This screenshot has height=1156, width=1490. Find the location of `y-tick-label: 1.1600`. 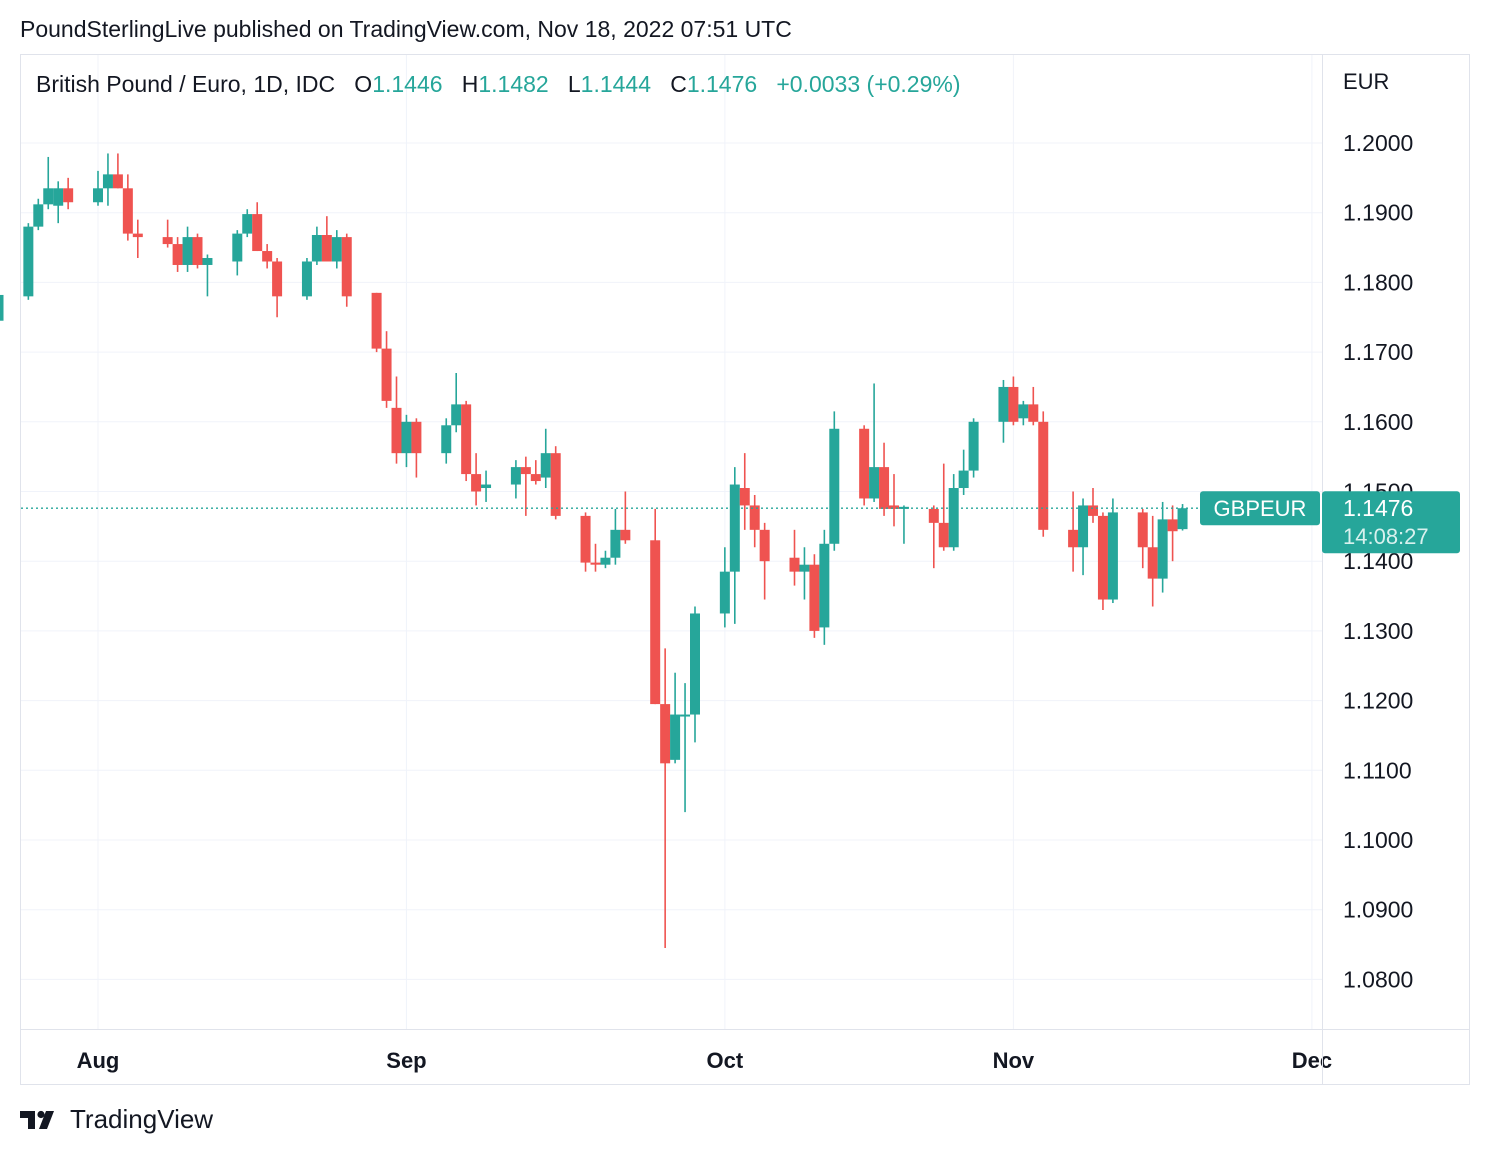

y-tick-label: 1.1600 is located at coordinates (1378, 422).